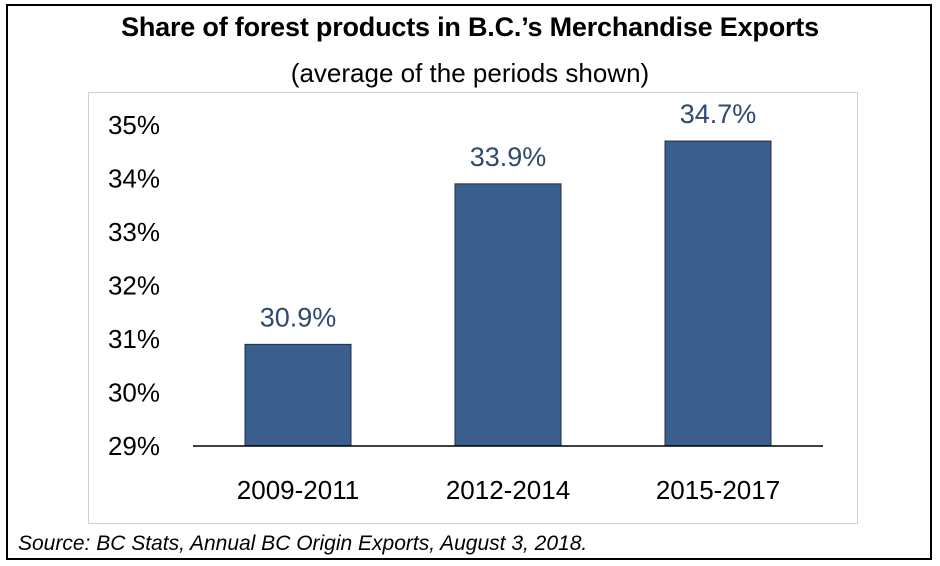  Describe the element at coordinates (134, 339) in the screenshot. I see `y-tick-label: 31%` at that location.